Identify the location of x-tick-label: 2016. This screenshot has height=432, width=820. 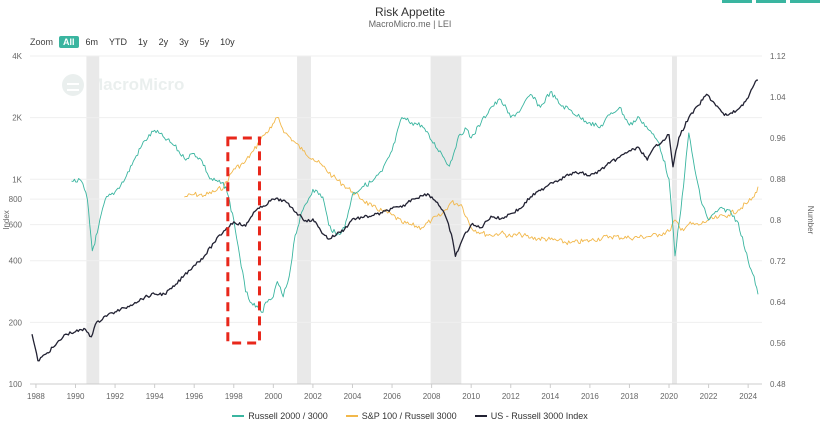
(590, 396).